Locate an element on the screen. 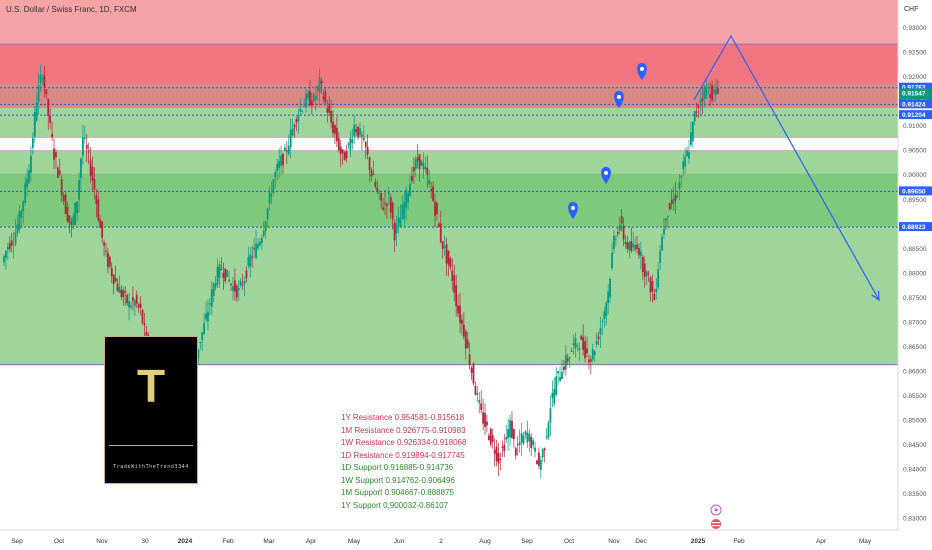  flag-stripe is located at coordinates (716, 523).